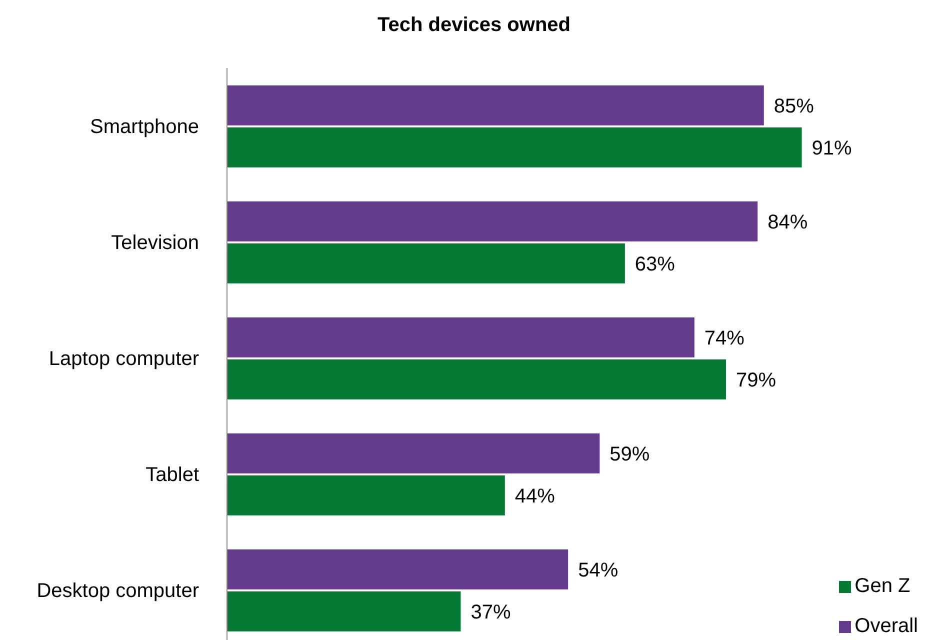  What do you see at coordinates (155, 243) in the screenshot?
I see `y-tick-label: Television` at bounding box center [155, 243].